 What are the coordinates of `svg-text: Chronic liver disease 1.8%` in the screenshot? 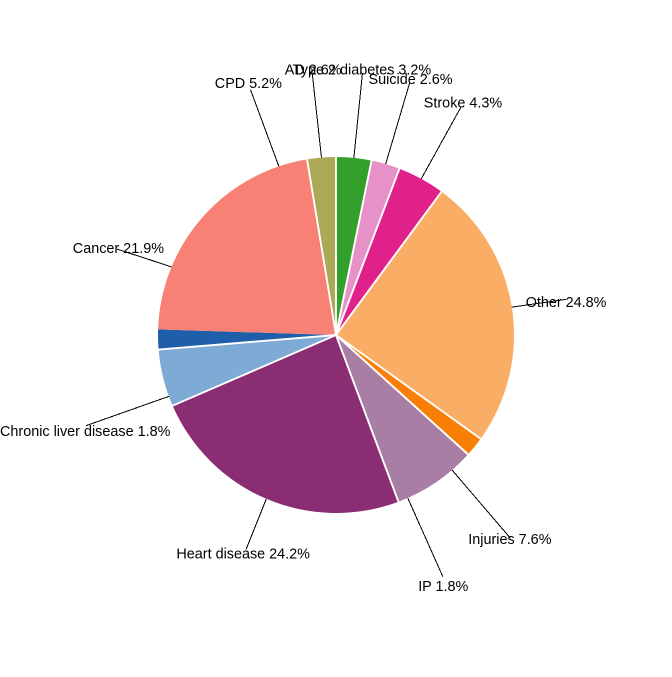 It's located at (85, 432).